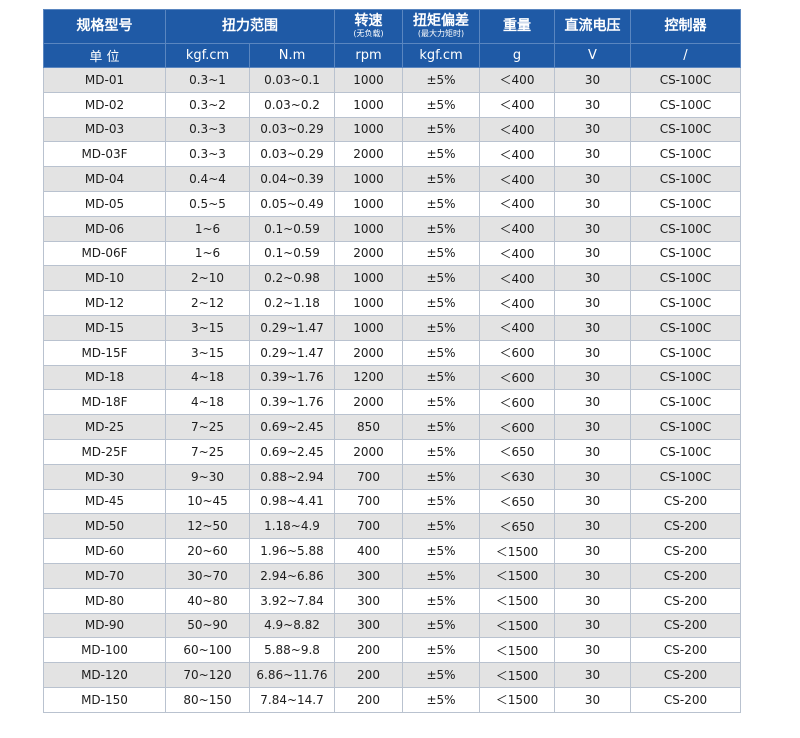 This screenshot has height=738, width=800. What do you see at coordinates (392, 179) in the screenshot?
I see `table-row: MD-04 0.4~4 0.04~0.39 1000 ±5% ＜400 30 CS-100C` at bounding box center [392, 179].